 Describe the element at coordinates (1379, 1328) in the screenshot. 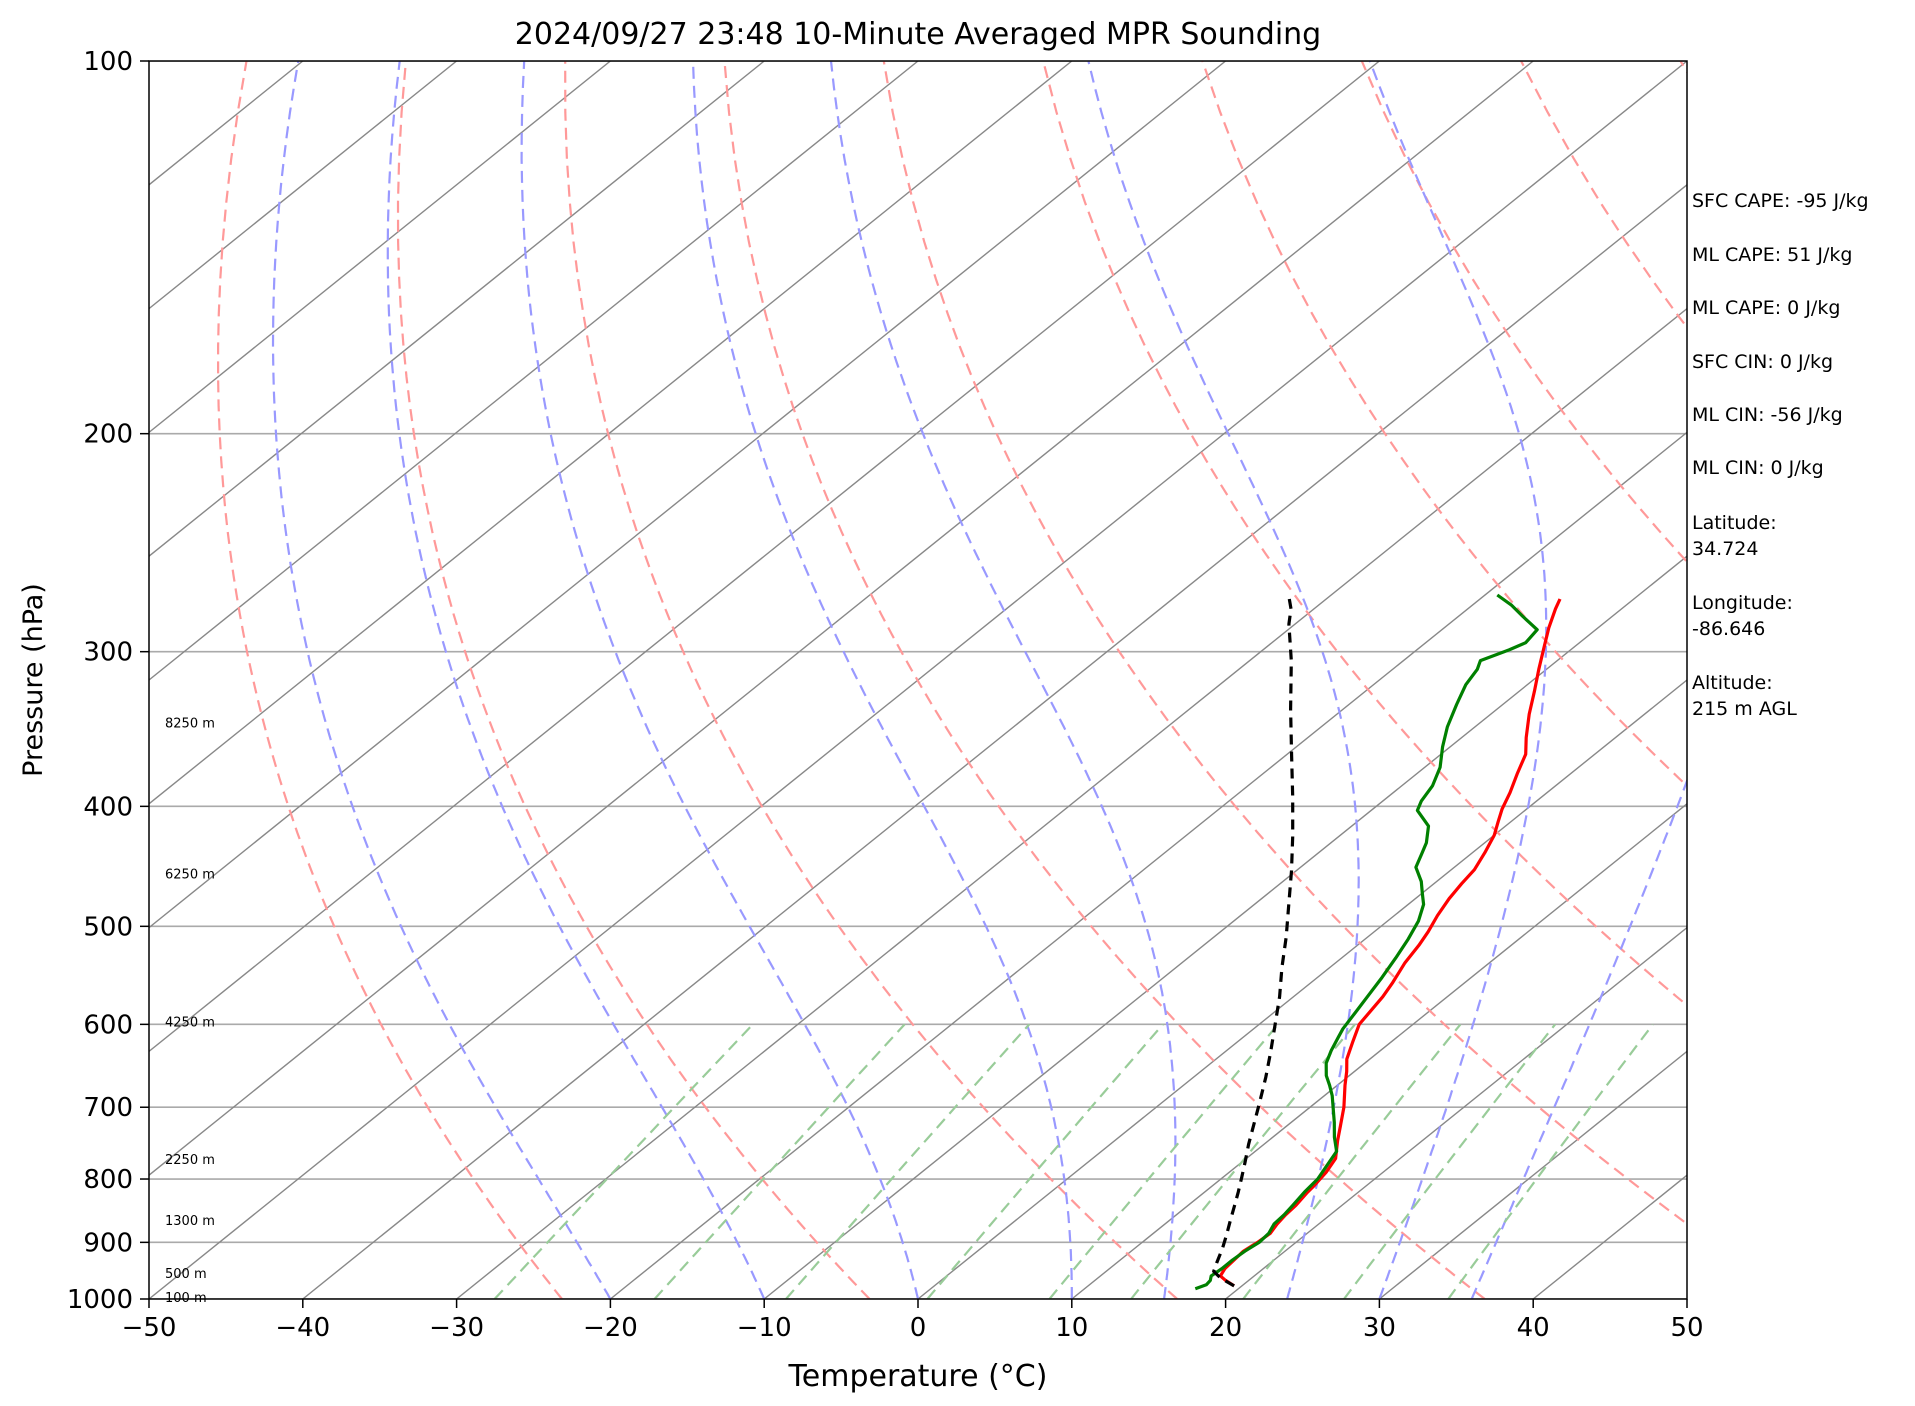

I see `x-tick-label: 30` at that location.